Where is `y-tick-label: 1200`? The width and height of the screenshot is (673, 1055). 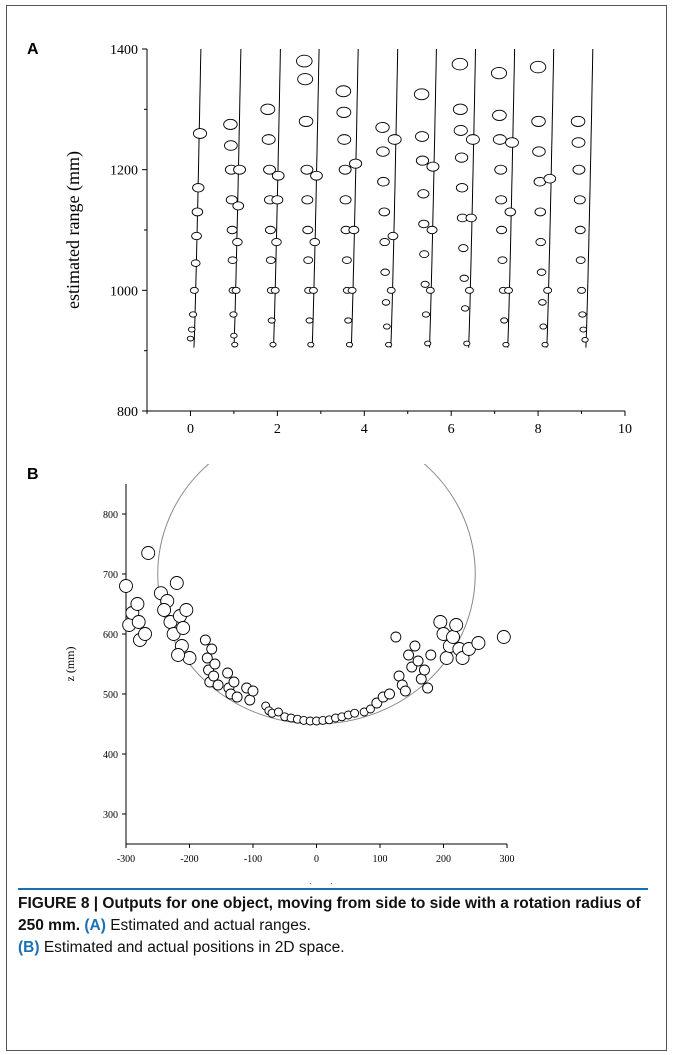
y-tick-label: 1200 is located at coordinates (124, 171).